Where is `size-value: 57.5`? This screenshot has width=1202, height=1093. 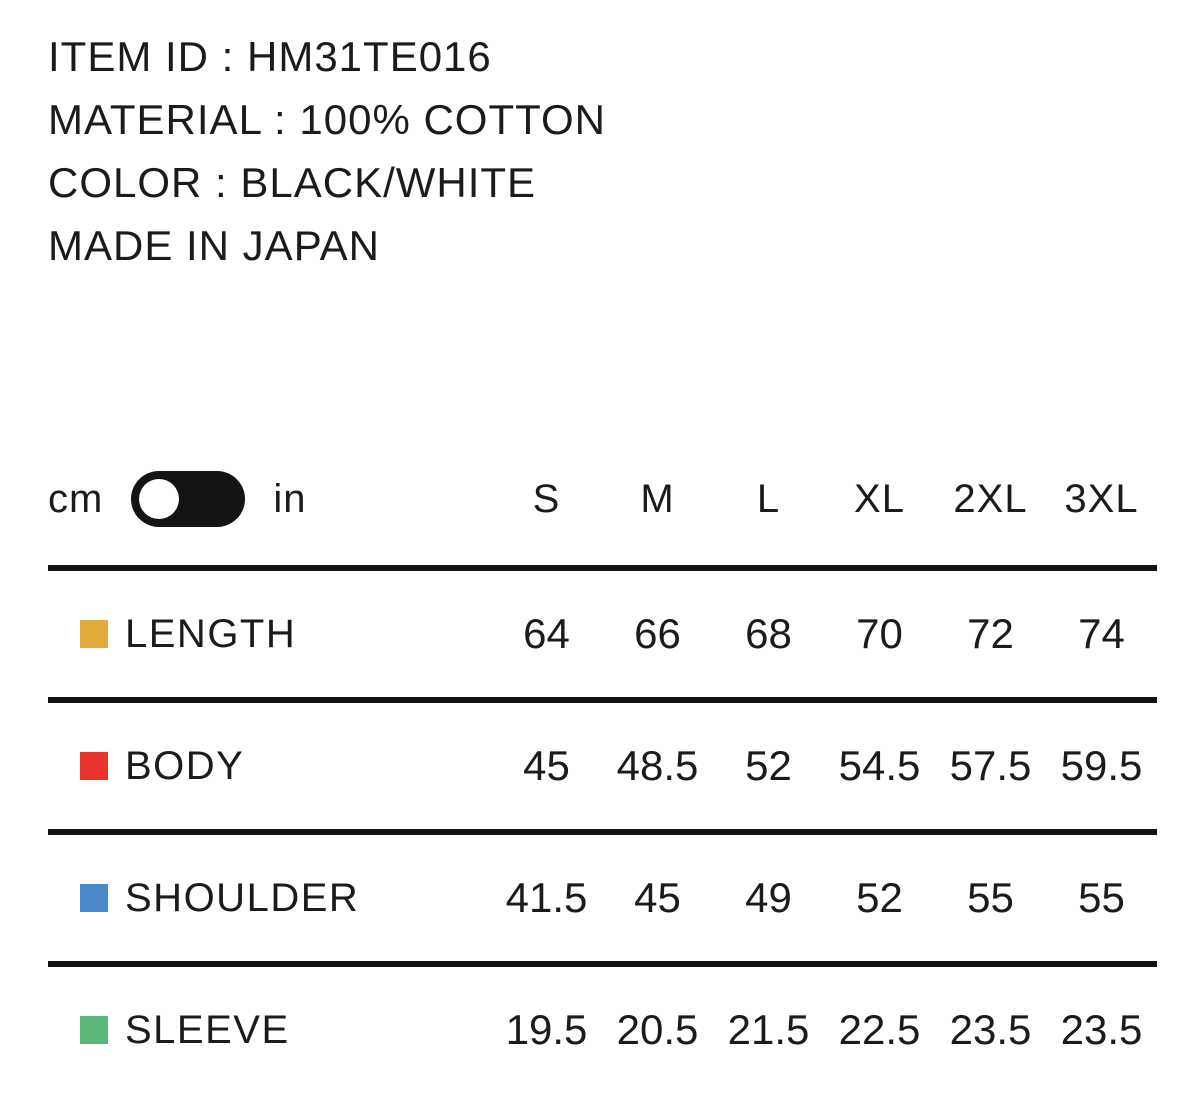
size-value: 57.5 is located at coordinates (990, 765).